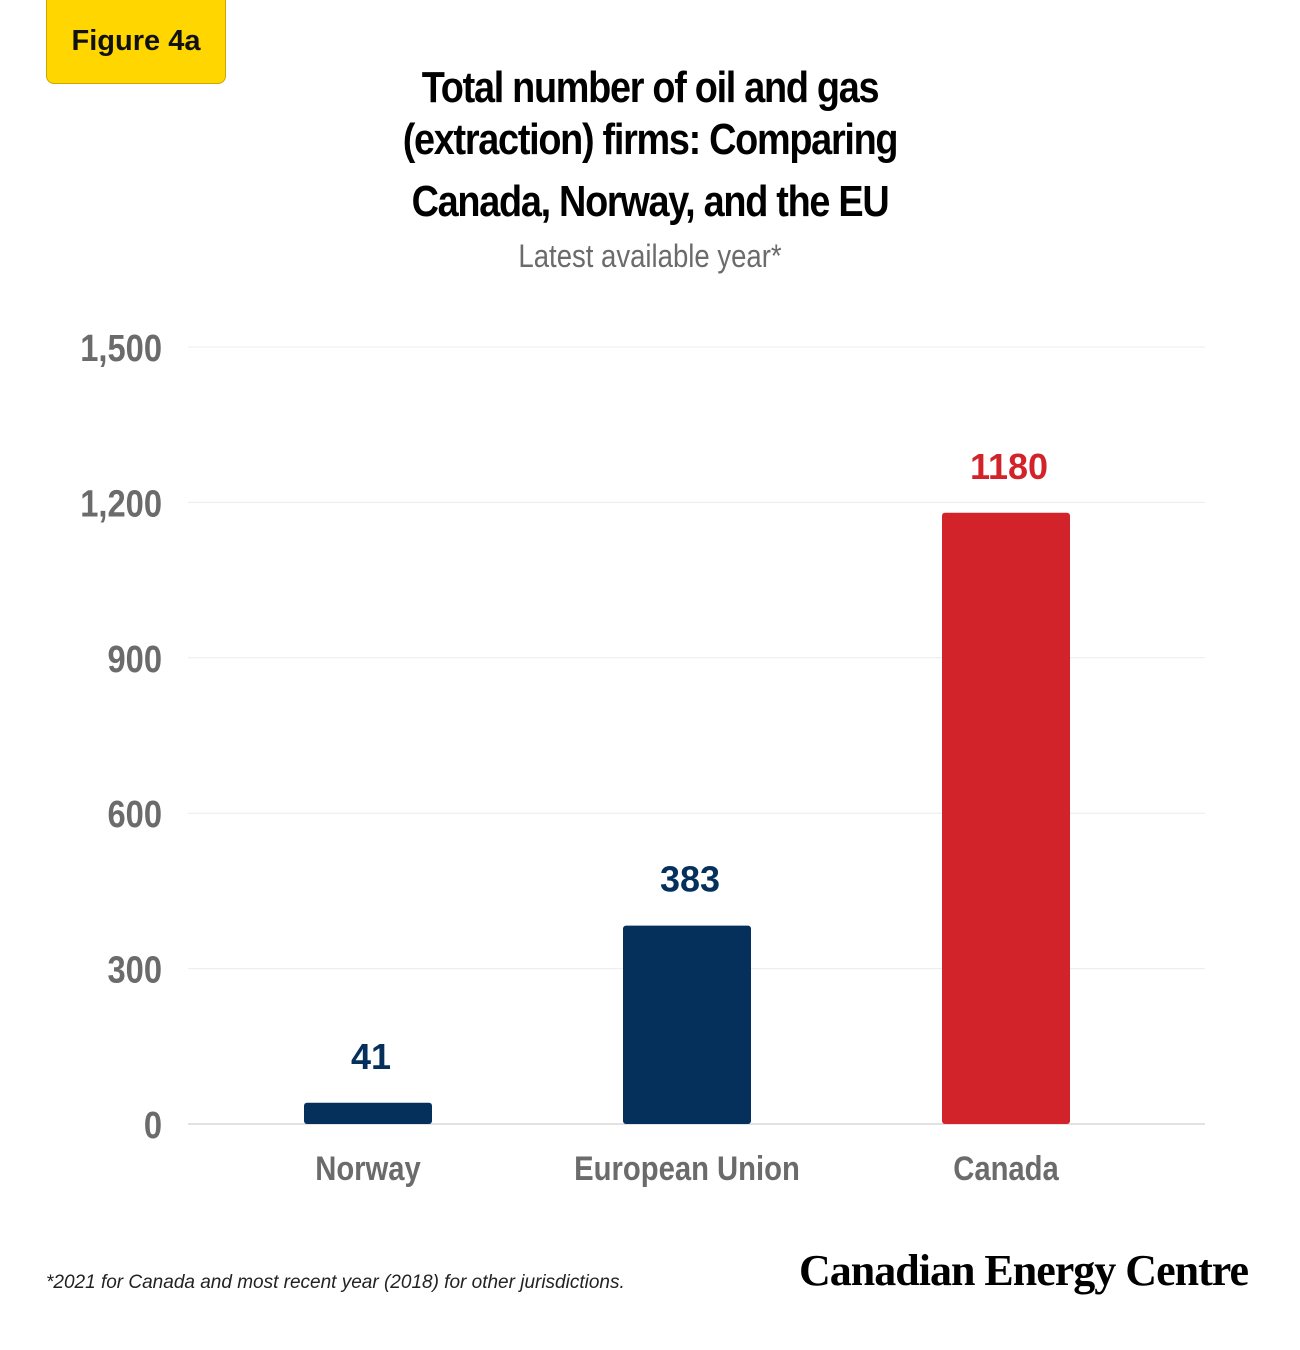  Describe the element at coordinates (153, 1125) in the screenshot. I see `y-tick-label: 0` at that location.